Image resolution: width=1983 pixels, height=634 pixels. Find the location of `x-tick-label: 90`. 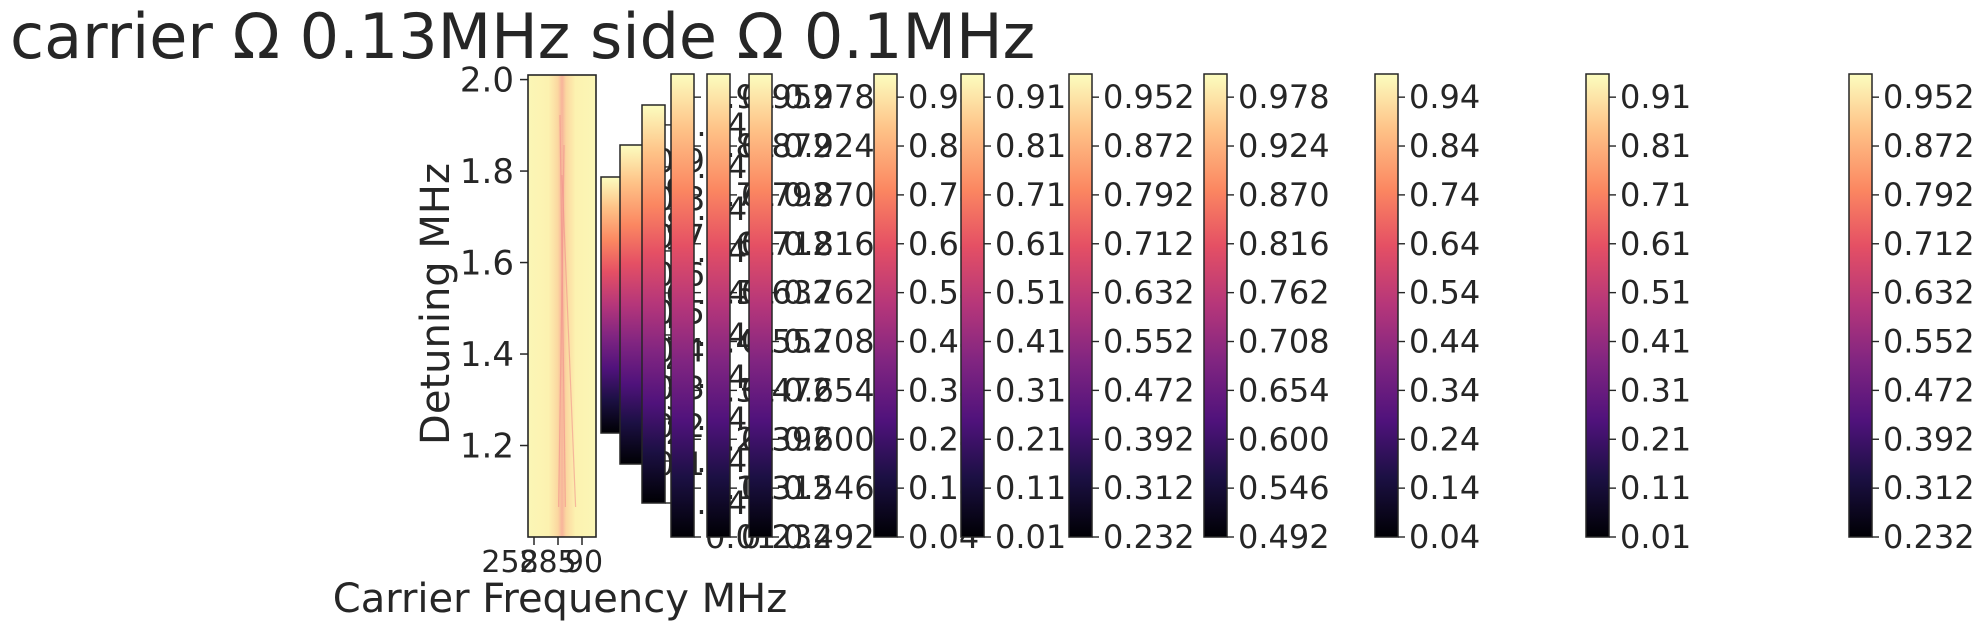

x-tick-label: 90 is located at coordinates (584, 562).